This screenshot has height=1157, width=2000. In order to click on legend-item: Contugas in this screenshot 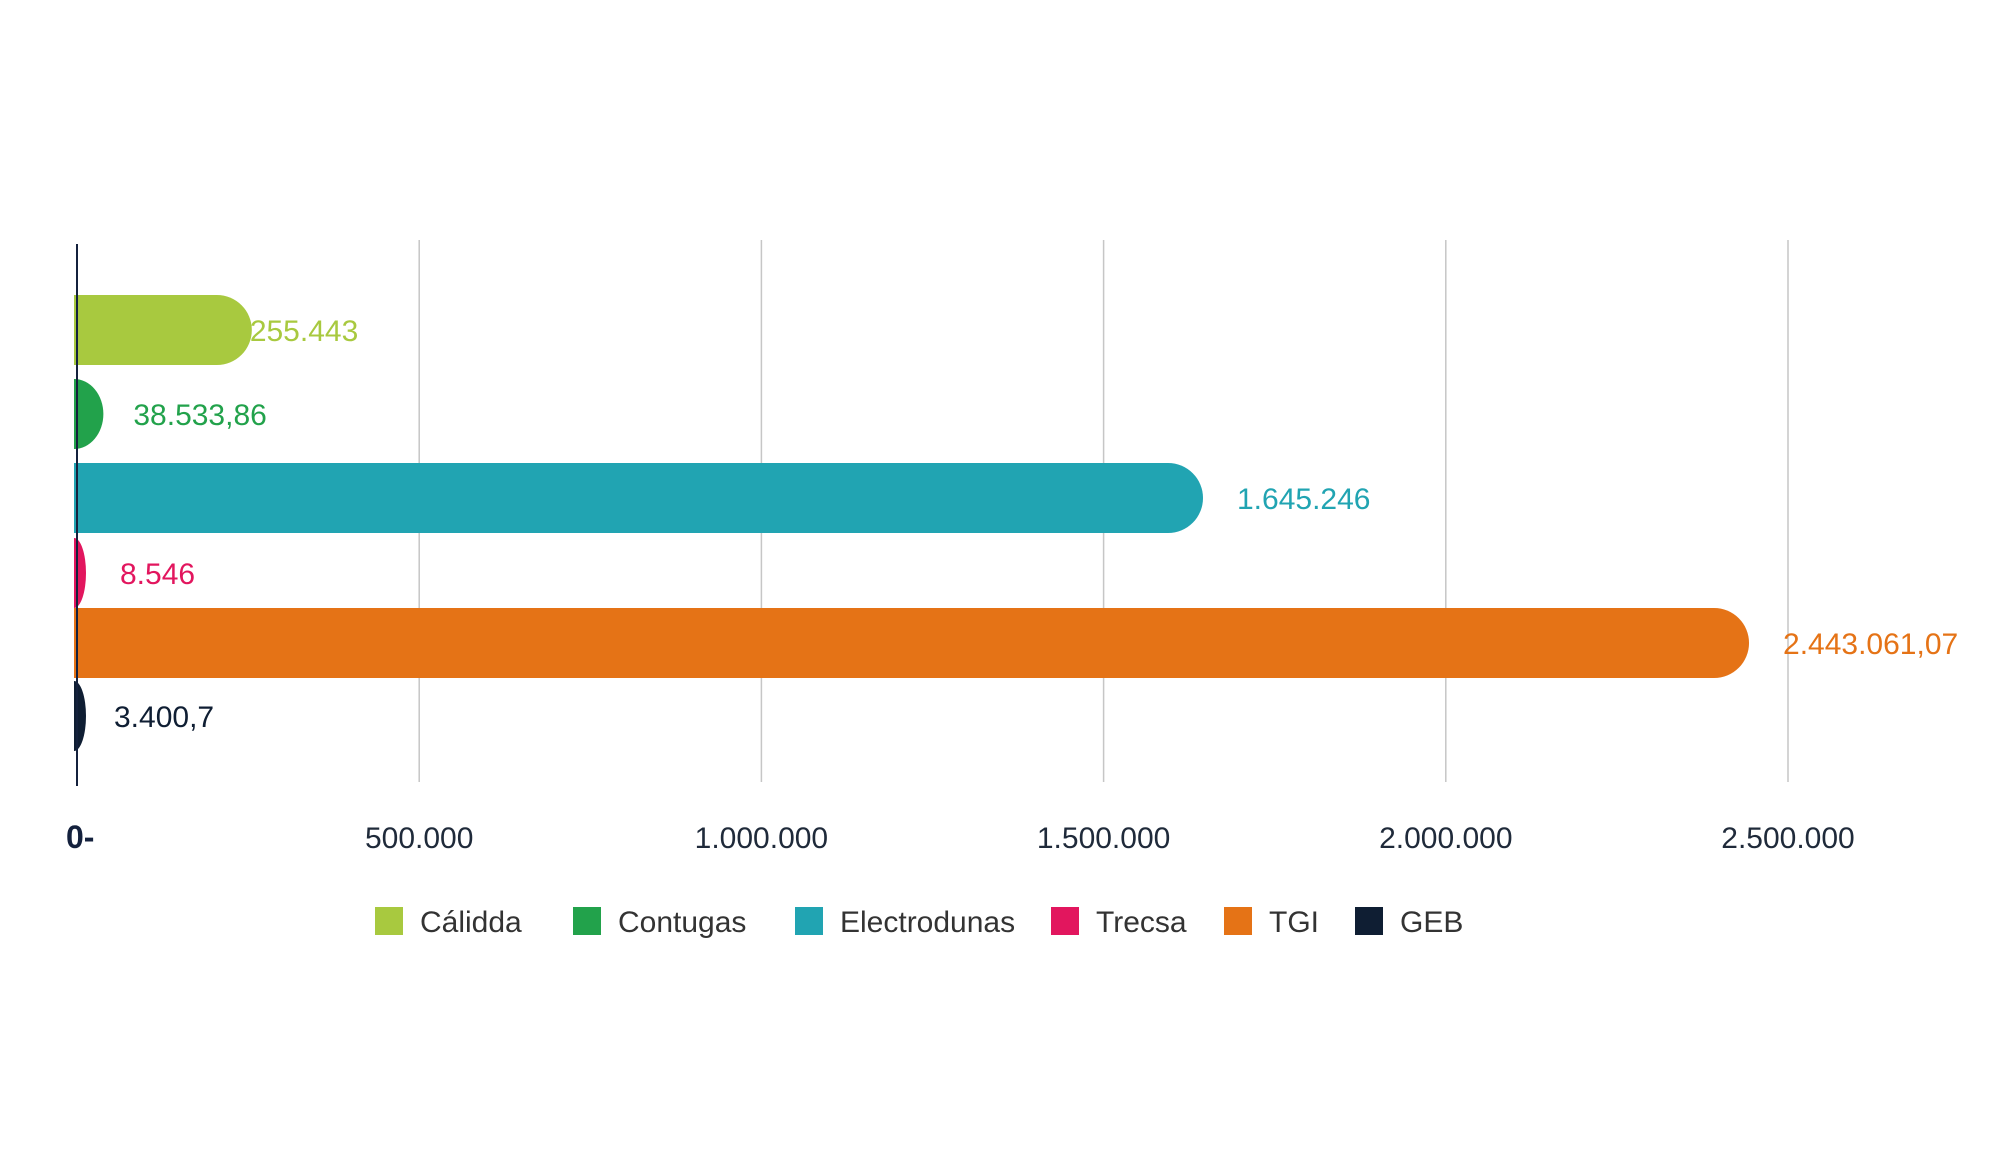, I will do `click(659, 922)`.